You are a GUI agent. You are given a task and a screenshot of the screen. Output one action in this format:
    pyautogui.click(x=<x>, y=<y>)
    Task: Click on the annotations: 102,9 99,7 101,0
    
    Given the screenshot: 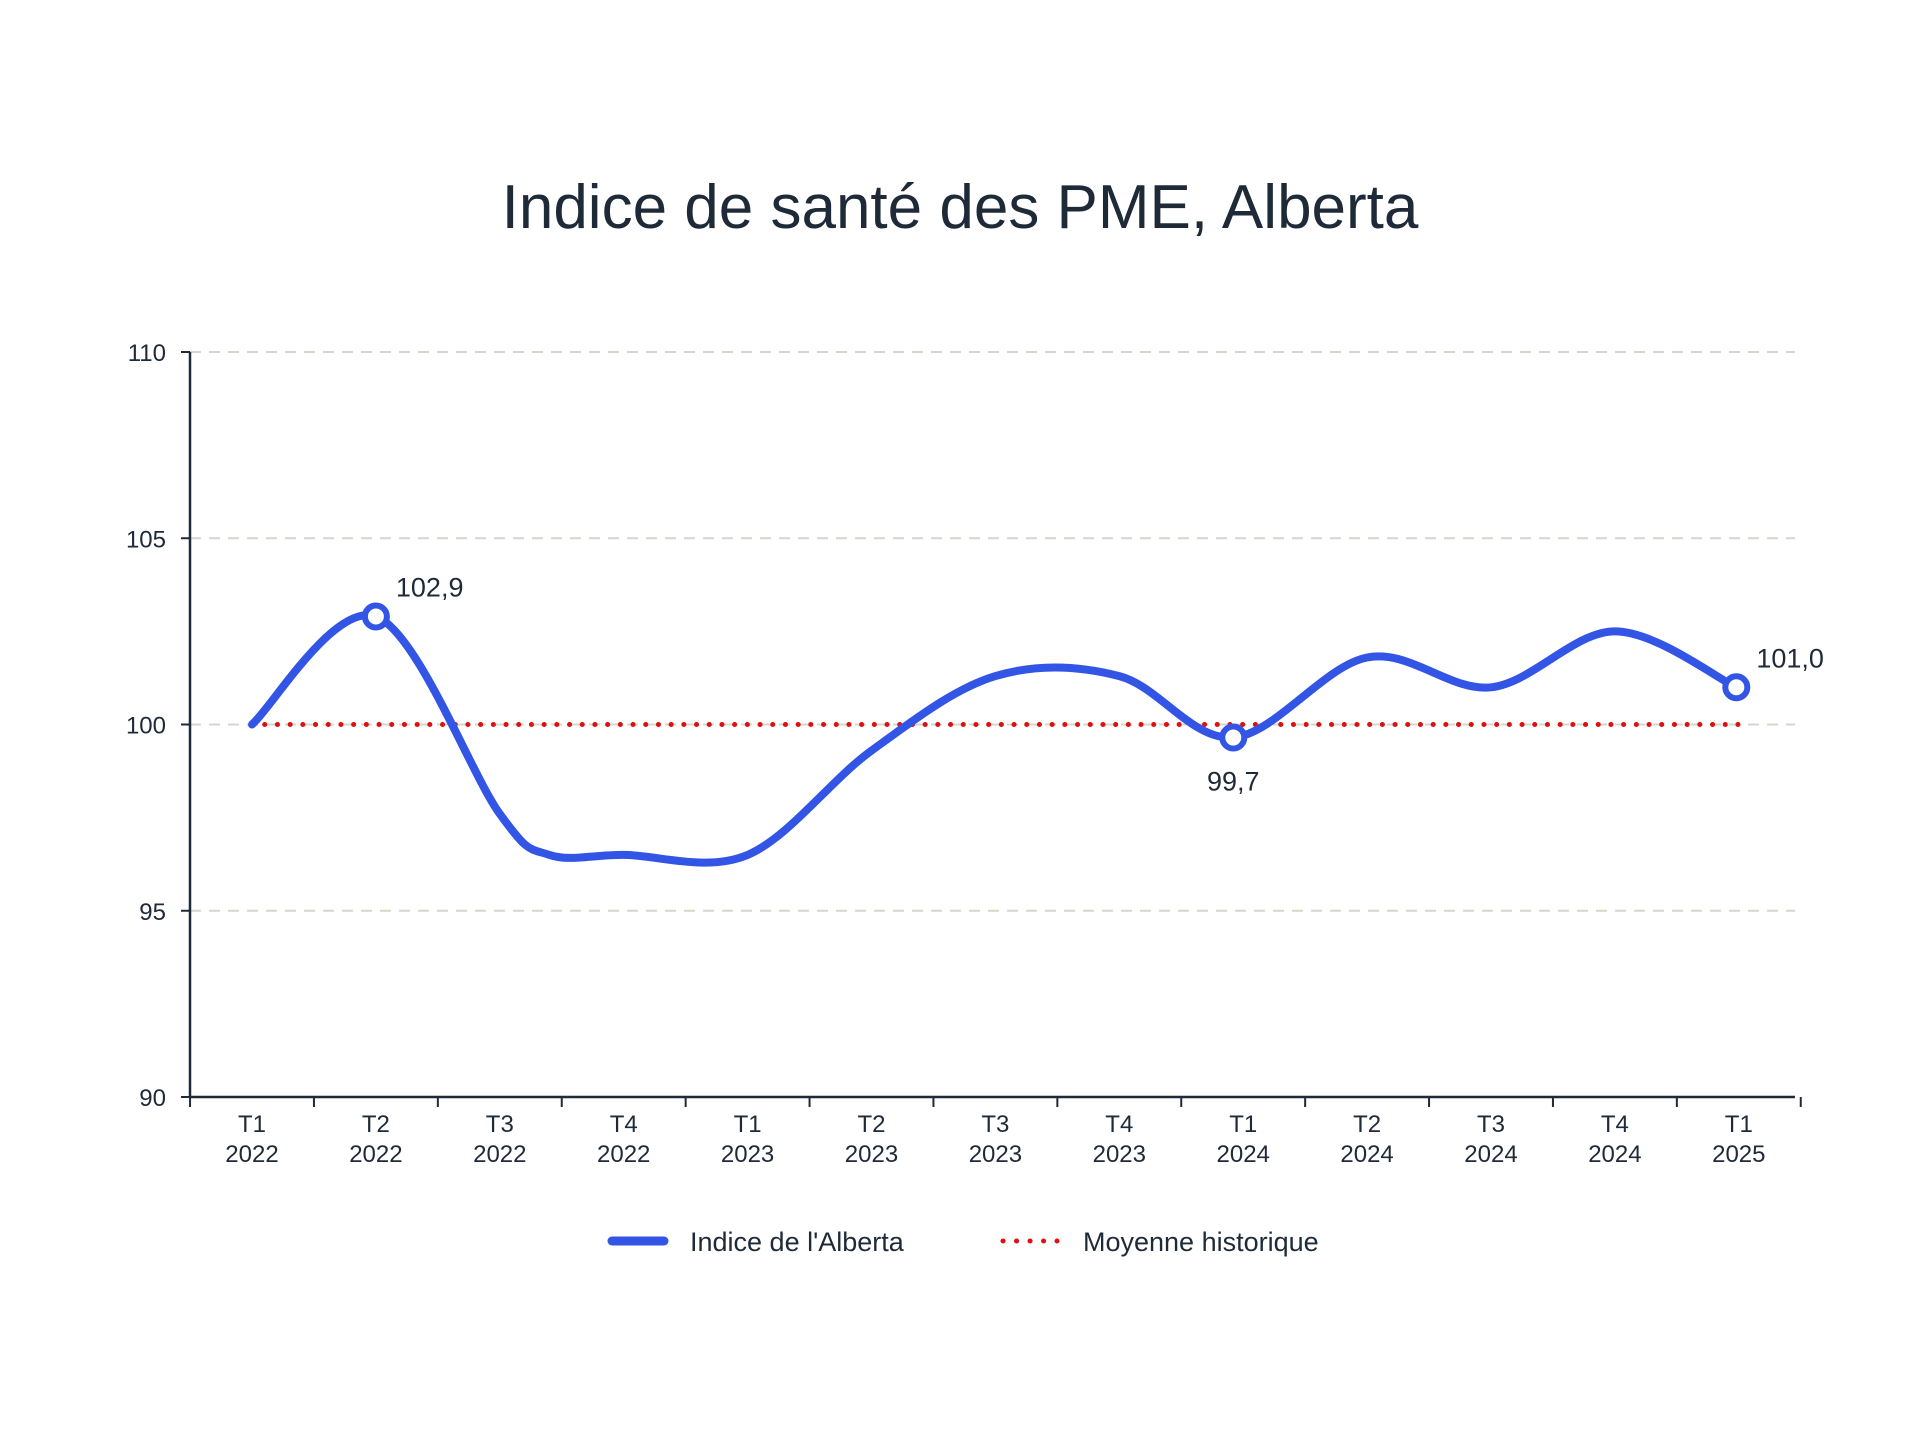 What is the action you would take?
    pyautogui.click(x=1092, y=684)
    